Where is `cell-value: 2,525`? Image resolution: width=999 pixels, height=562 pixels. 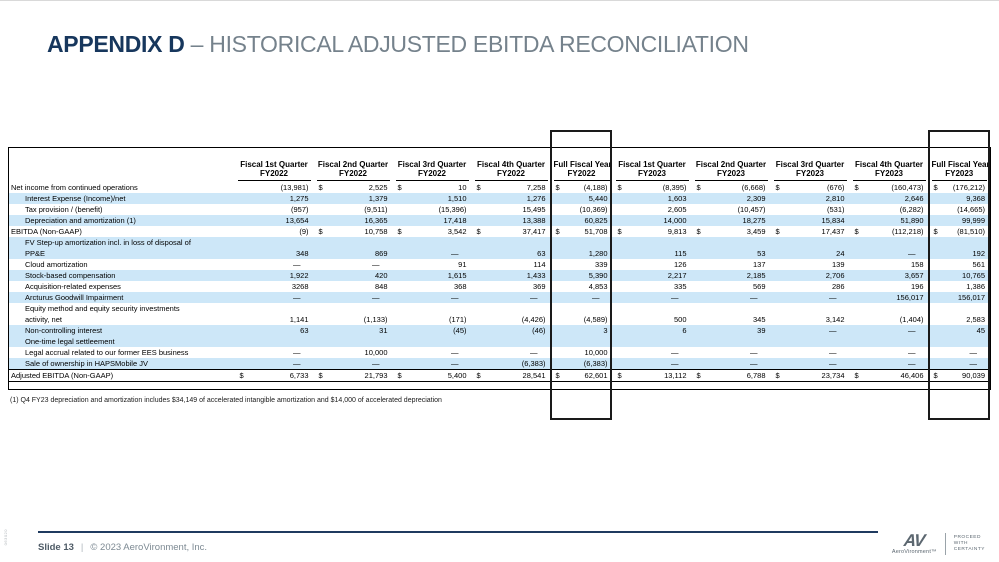 cell-value: 2,525 is located at coordinates (378, 187).